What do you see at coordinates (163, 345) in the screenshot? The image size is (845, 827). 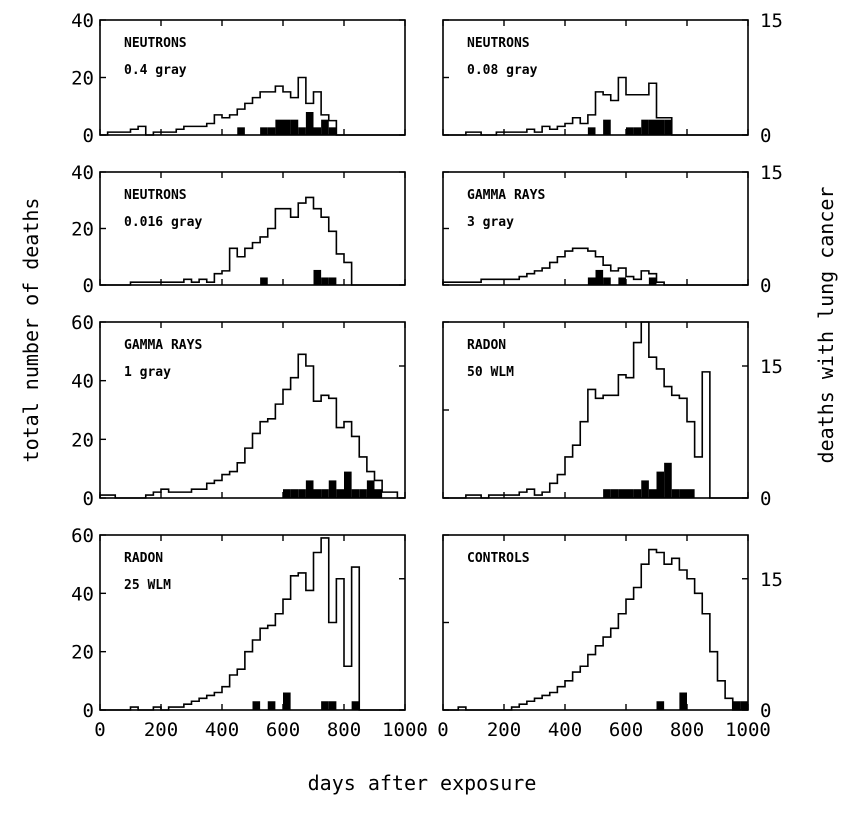 I see `panel-title: GAMMA RAYS` at bounding box center [163, 345].